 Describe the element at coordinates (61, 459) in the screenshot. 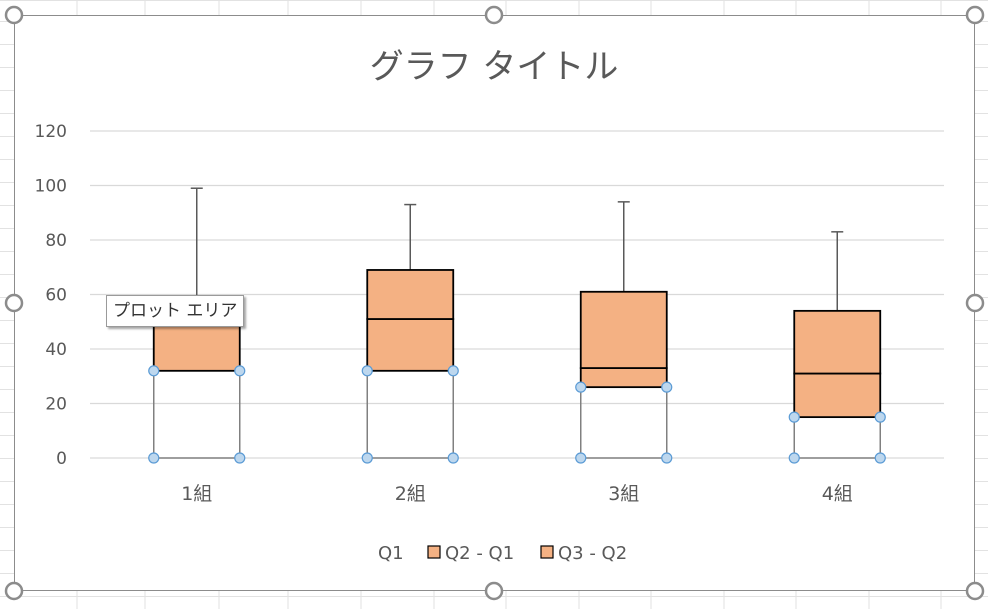

I see `y-tick-label: 0` at that location.